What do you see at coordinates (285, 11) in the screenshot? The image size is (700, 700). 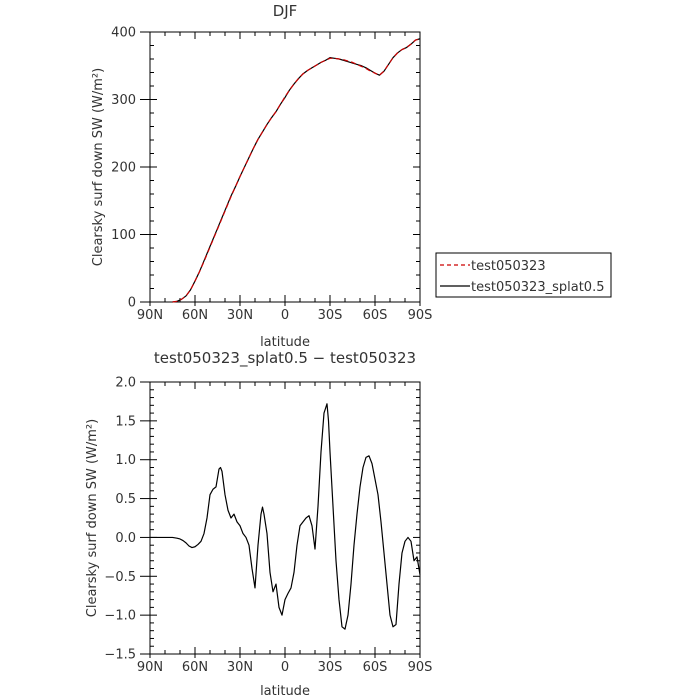 I see `top-chart-title: DJF` at bounding box center [285, 11].